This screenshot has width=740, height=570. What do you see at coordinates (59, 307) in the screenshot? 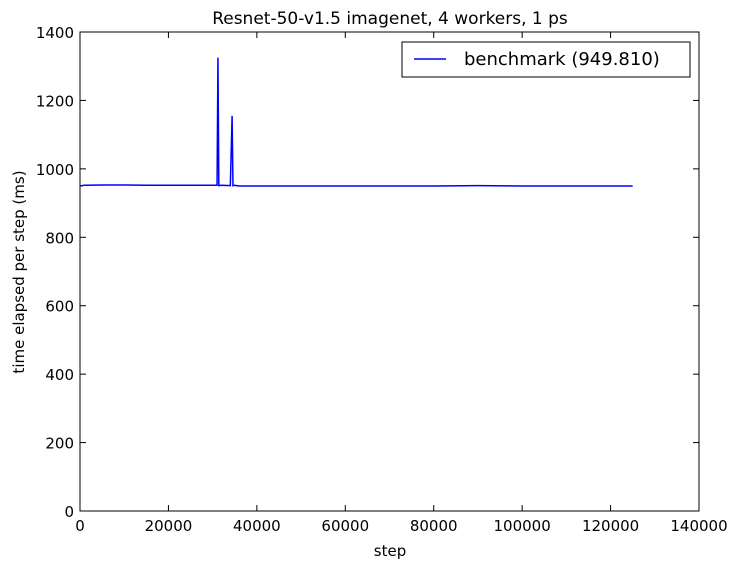
I see `y-tick-label: 600` at bounding box center [59, 307].